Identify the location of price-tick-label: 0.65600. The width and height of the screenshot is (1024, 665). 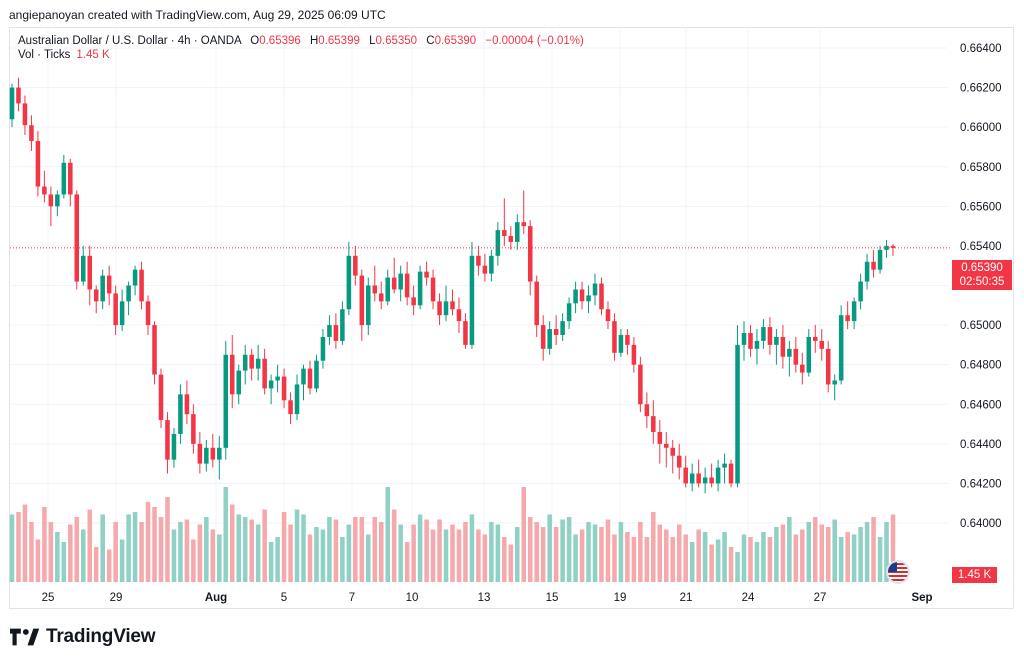
(981, 207).